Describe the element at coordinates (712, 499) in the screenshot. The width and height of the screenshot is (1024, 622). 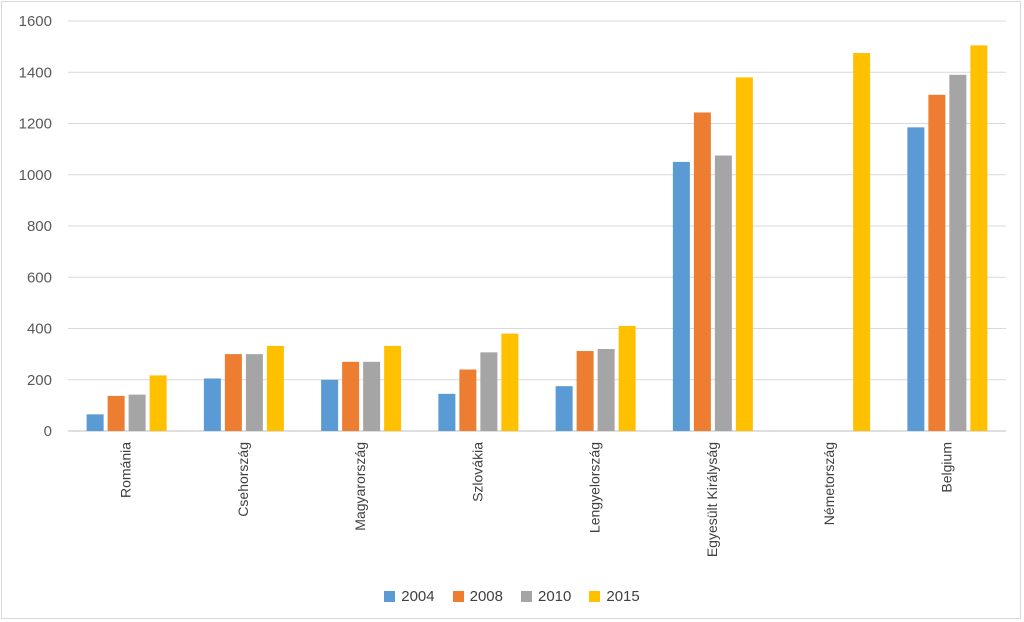
I see `x-category-label: Egyesült Királyság` at that location.